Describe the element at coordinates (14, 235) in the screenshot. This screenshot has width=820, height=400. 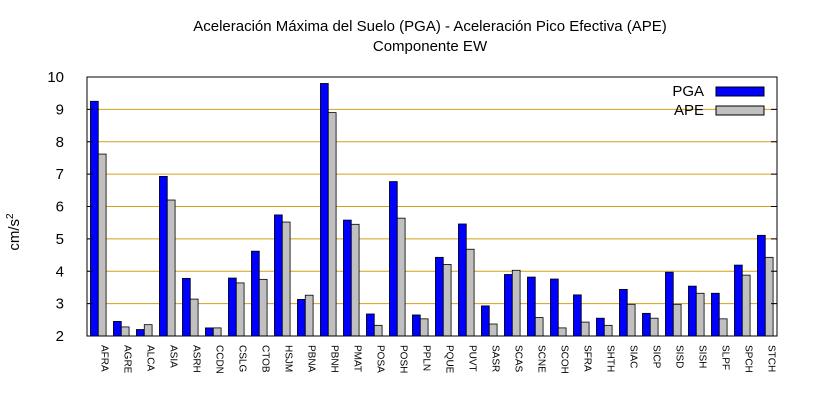
I see `y-axis-label-unit: cm/s` at that location.